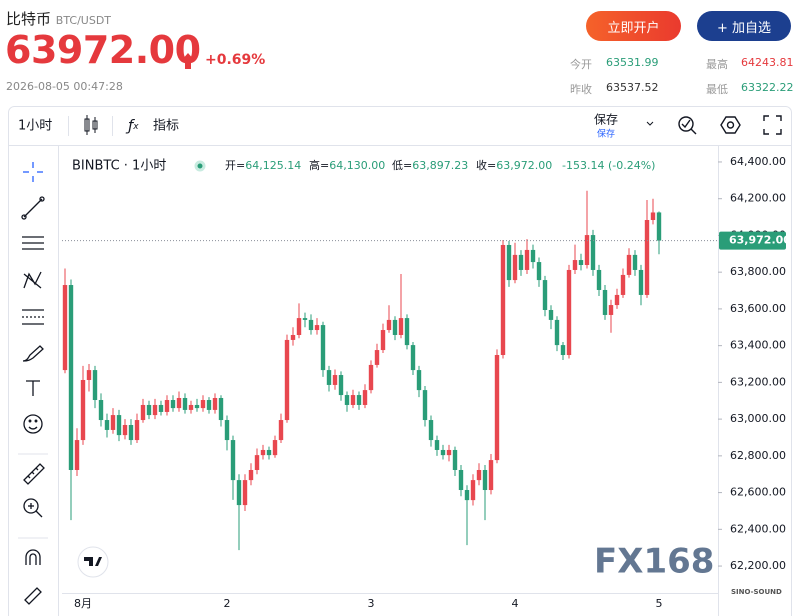 This screenshot has height=616, width=799. Describe the element at coordinates (687, 125) in the screenshot. I see `alert-icon` at that location.